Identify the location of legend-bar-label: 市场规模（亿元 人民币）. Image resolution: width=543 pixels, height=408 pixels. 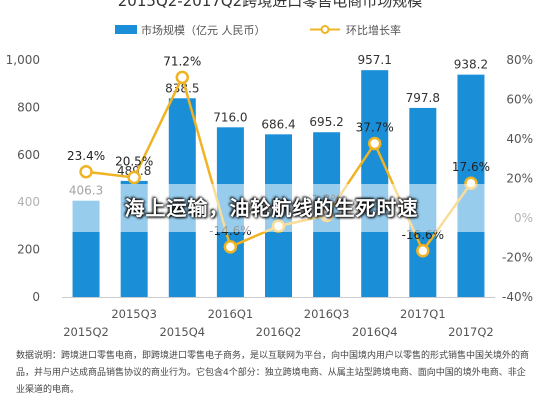
(203, 30).